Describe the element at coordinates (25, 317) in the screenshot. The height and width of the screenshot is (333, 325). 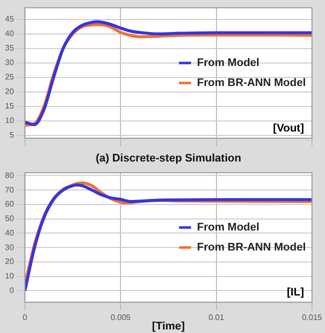
I see `x-tick-label: 0` at that location.